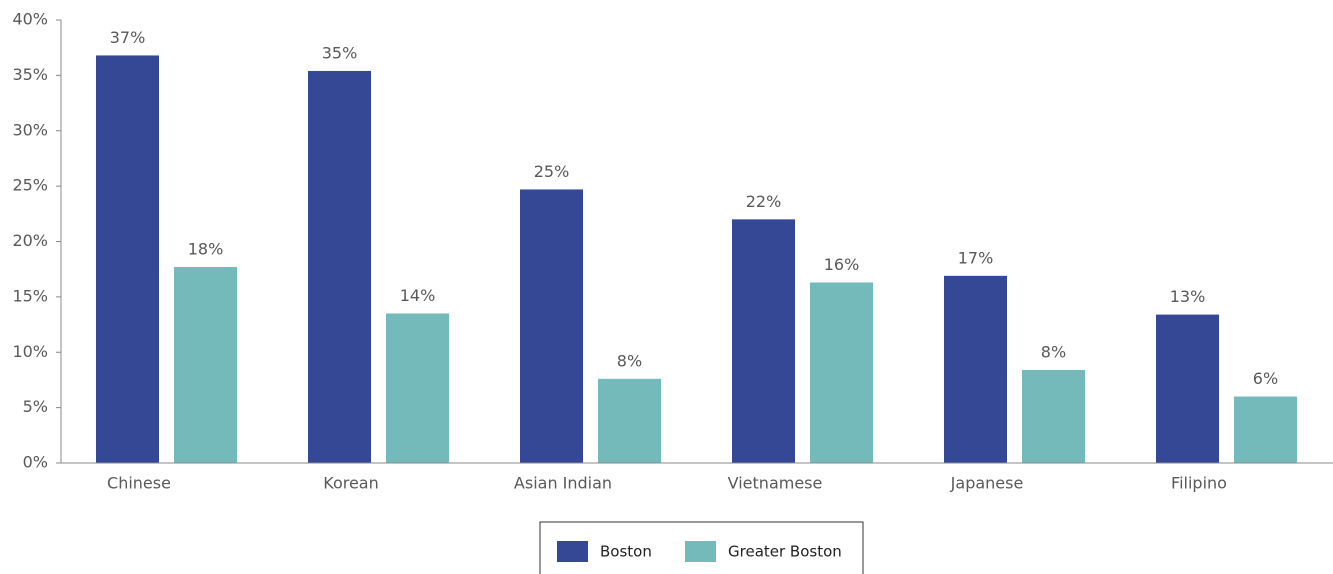 The image size is (1333, 574). I want to click on y-tick-label: 5%, so click(35, 406).